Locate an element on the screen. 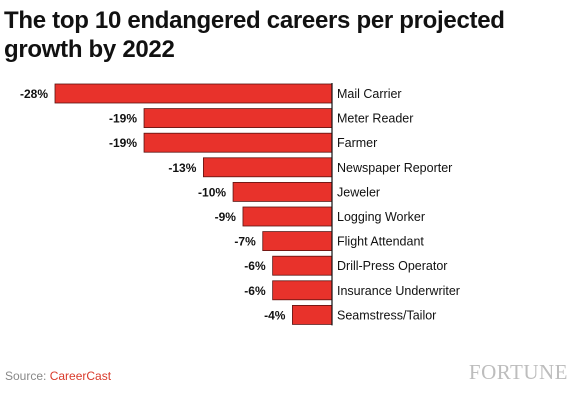 The image size is (575, 417). source-note: Source: CareerCast is located at coordinates (58, 376).